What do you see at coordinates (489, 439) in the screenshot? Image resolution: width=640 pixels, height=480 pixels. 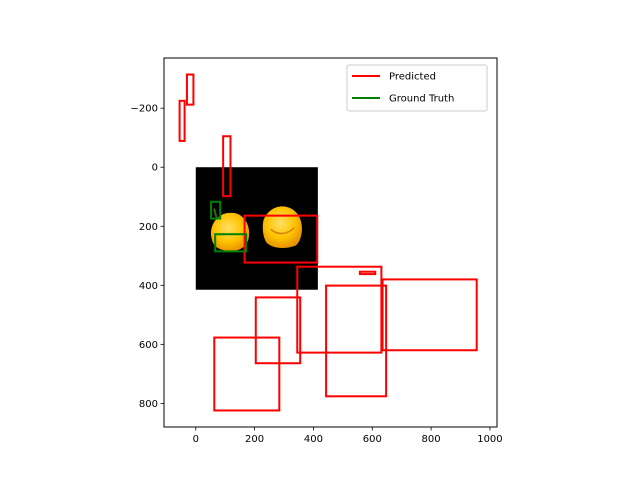 I see `x-tick-label-1000: 1000` at bounding box center [489, 439].